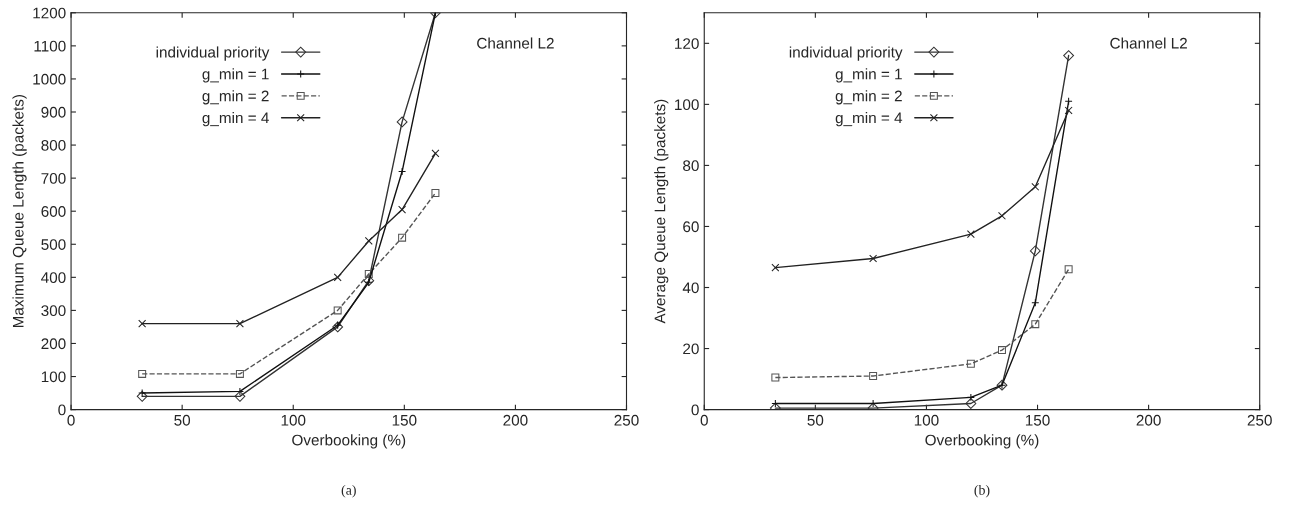  Describe the element at coordinates (53, 278) in the screenshot. I see `y-tick-label: 400` at that location.